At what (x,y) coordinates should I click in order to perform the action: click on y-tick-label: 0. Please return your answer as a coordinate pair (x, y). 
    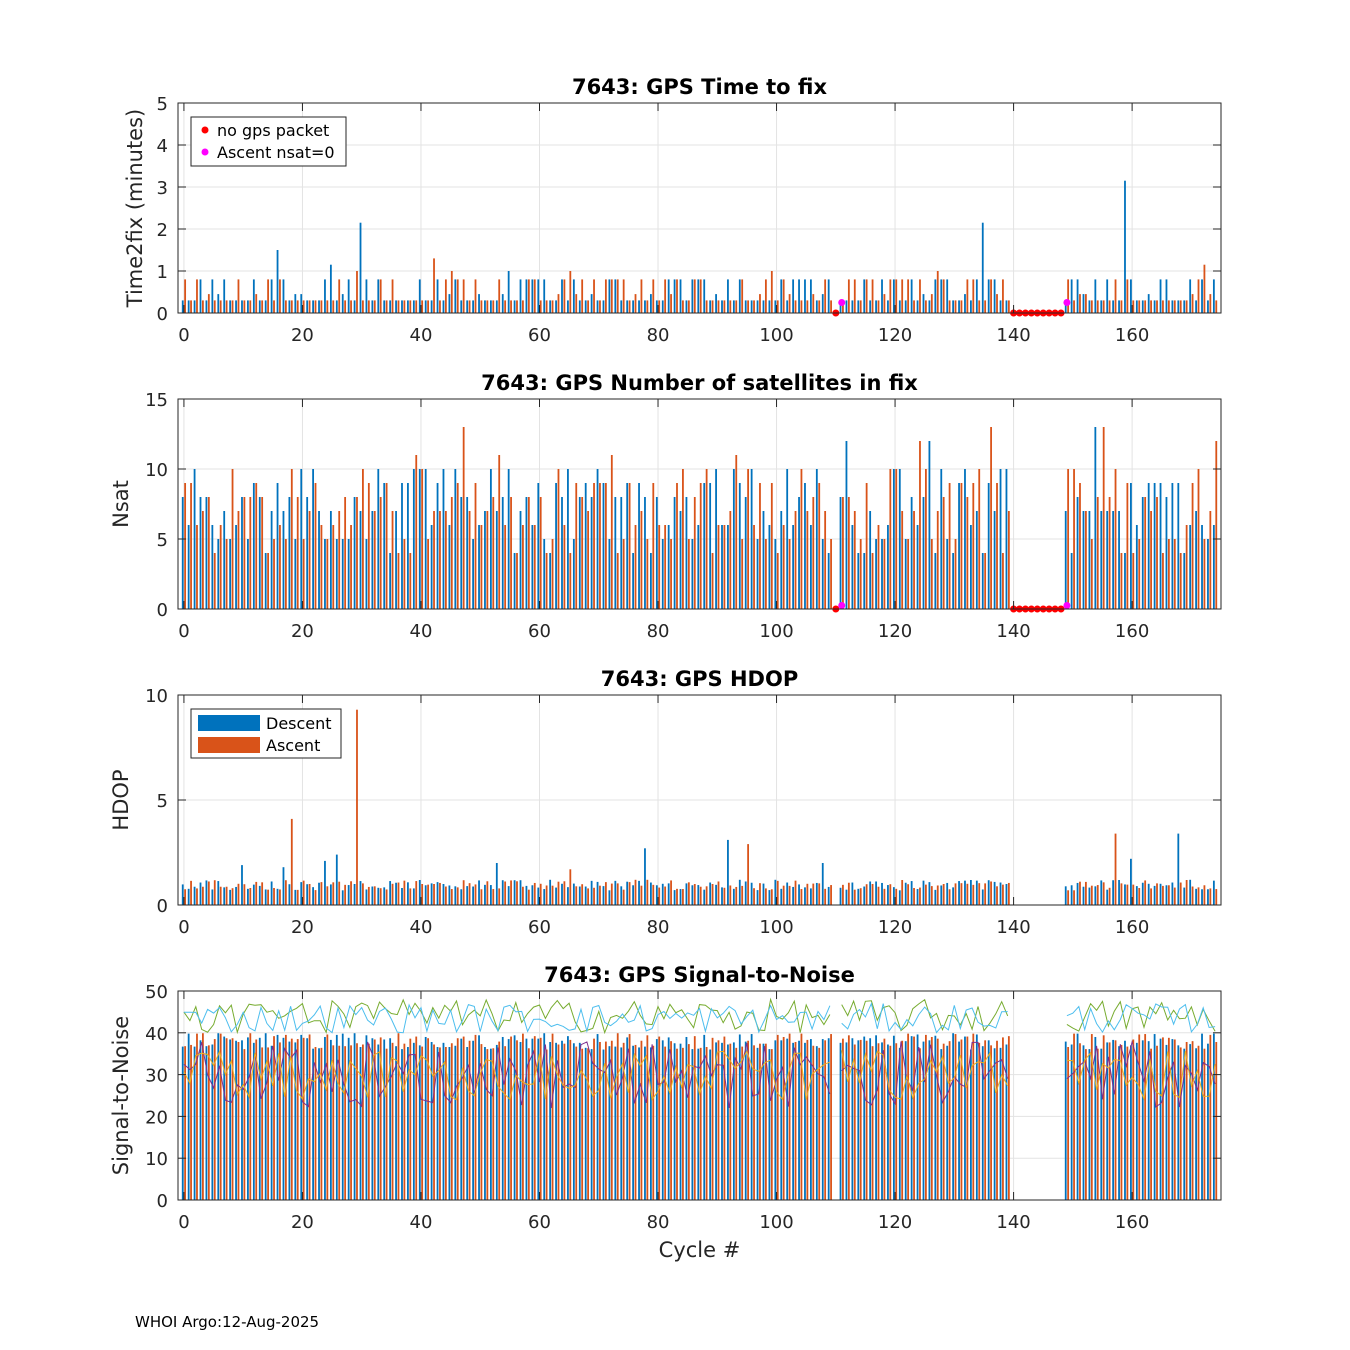
    Looking at the image, I should click on (162, 610).